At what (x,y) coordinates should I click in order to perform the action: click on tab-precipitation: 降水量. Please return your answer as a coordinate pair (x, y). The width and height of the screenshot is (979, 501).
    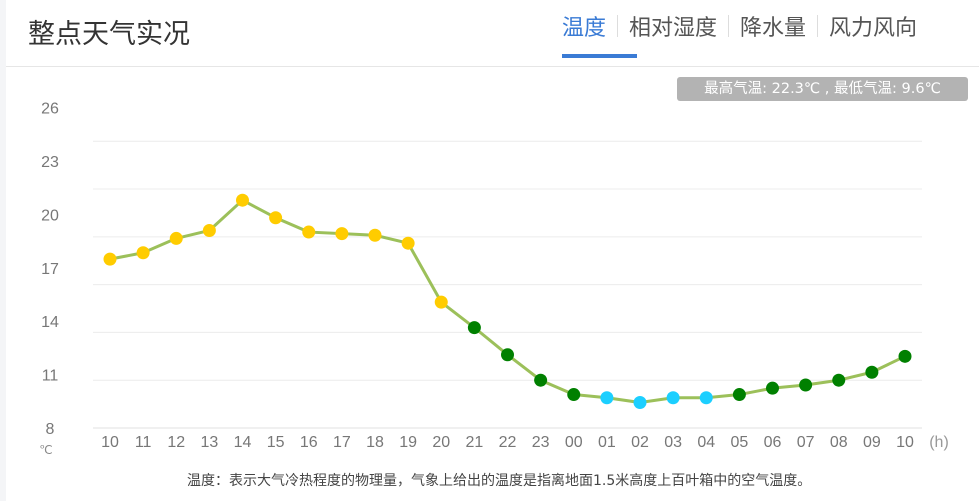
    Looking at the image, I should click on (773, 28).